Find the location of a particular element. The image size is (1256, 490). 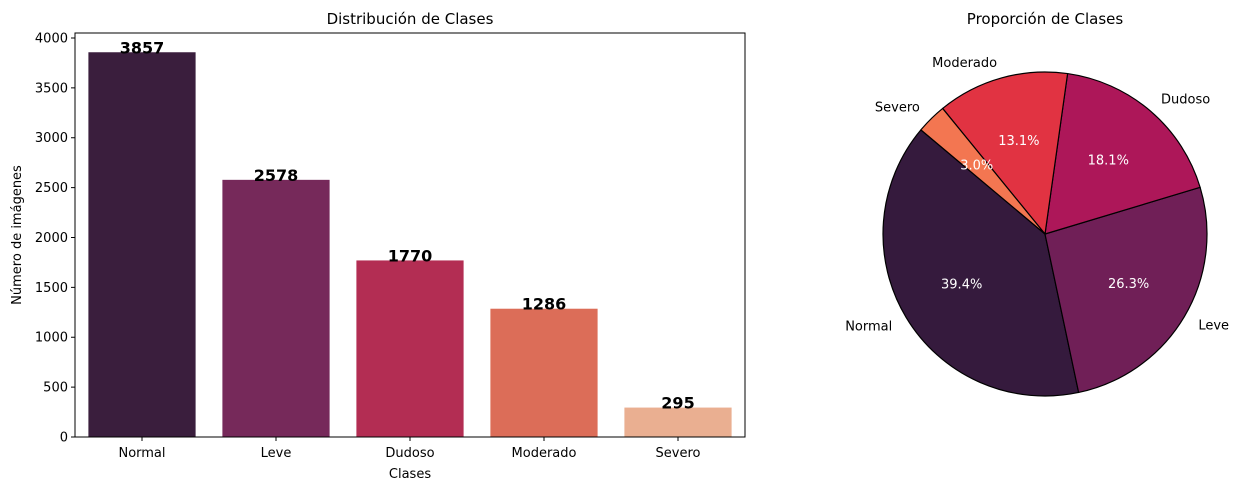

pie-percent-label: 13.1% is located at coordinates (1018, 141).